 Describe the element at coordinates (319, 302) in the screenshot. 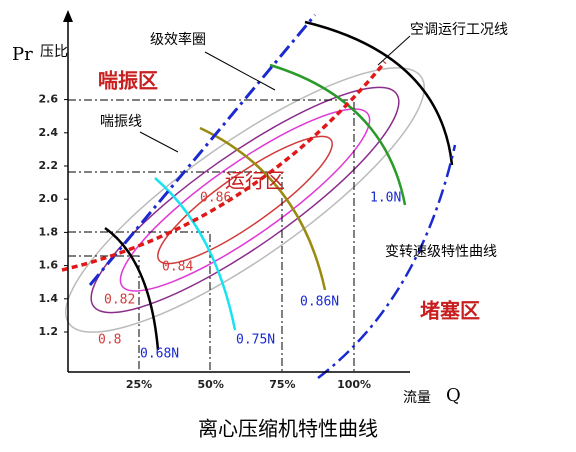

I see `speed-label: 0.86N` at that location.